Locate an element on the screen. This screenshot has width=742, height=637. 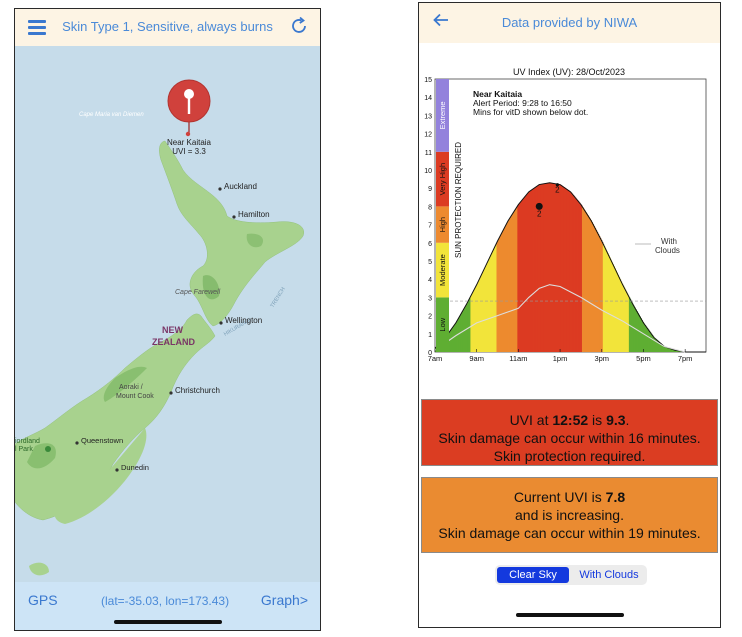
x-tick-label: 3pm is located at coordinates (601, 358).